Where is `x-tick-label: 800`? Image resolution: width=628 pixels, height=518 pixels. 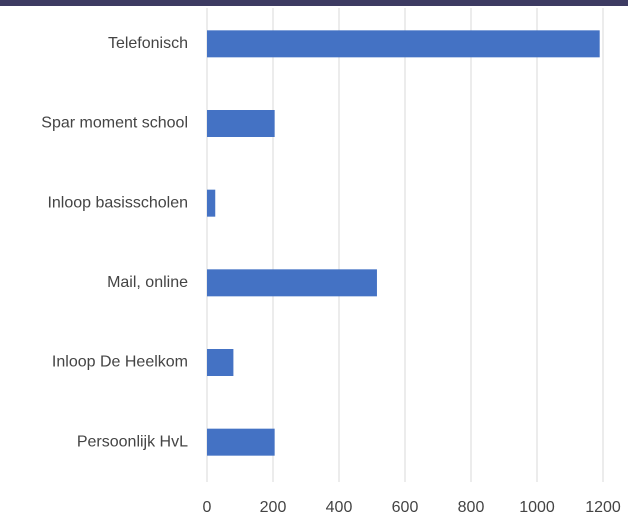 x-tick-label: 800 is located at coordinates (471, 507).